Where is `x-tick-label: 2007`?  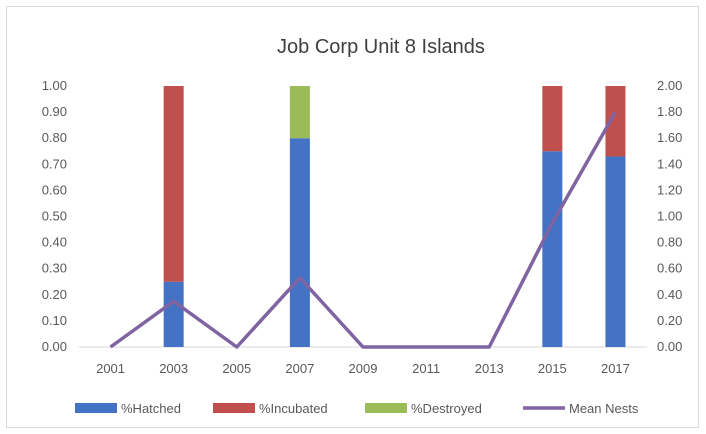 x-tick-label: 2007 is located at coordinates (299, 368).